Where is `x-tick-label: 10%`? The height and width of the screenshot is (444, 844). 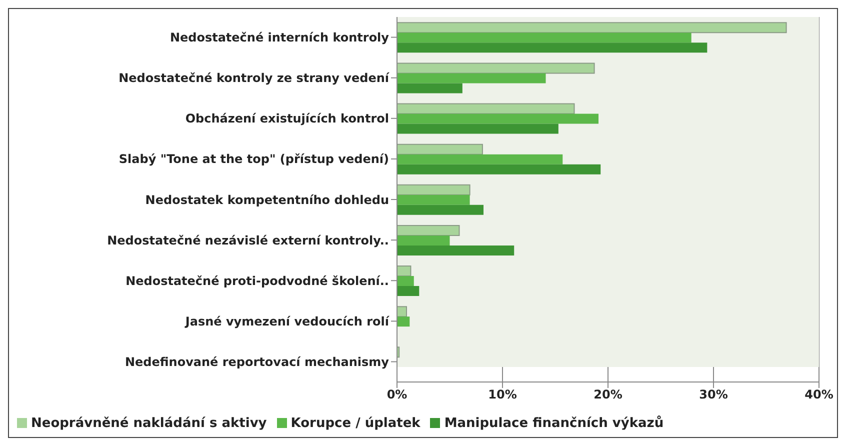
x-tick-label: 10% is located at coordinates (502, 395).